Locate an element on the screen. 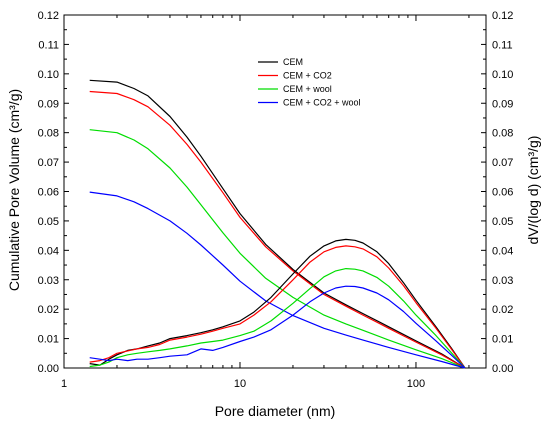 Image resolution: width=550 pixels, height=426 pixels. x-tick-label: 100 is located at coordinates (416, 384).